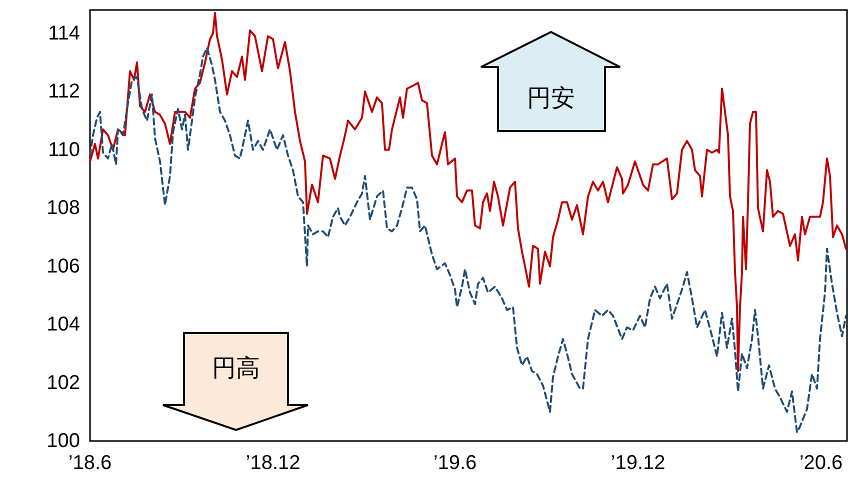  I want to click on y-tick-label: 108, so click(63, 208).